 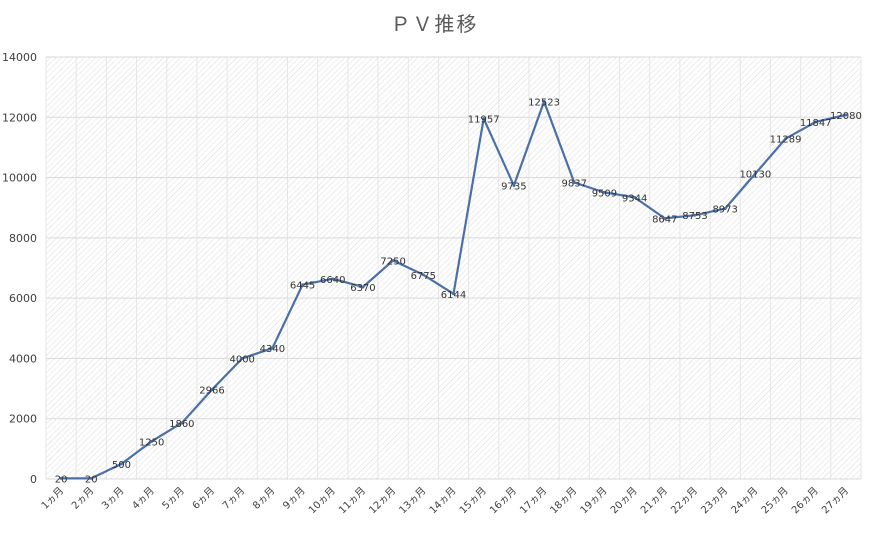 I want to click on chart-title: ＰＶ推移, so click(x=434, y=24).